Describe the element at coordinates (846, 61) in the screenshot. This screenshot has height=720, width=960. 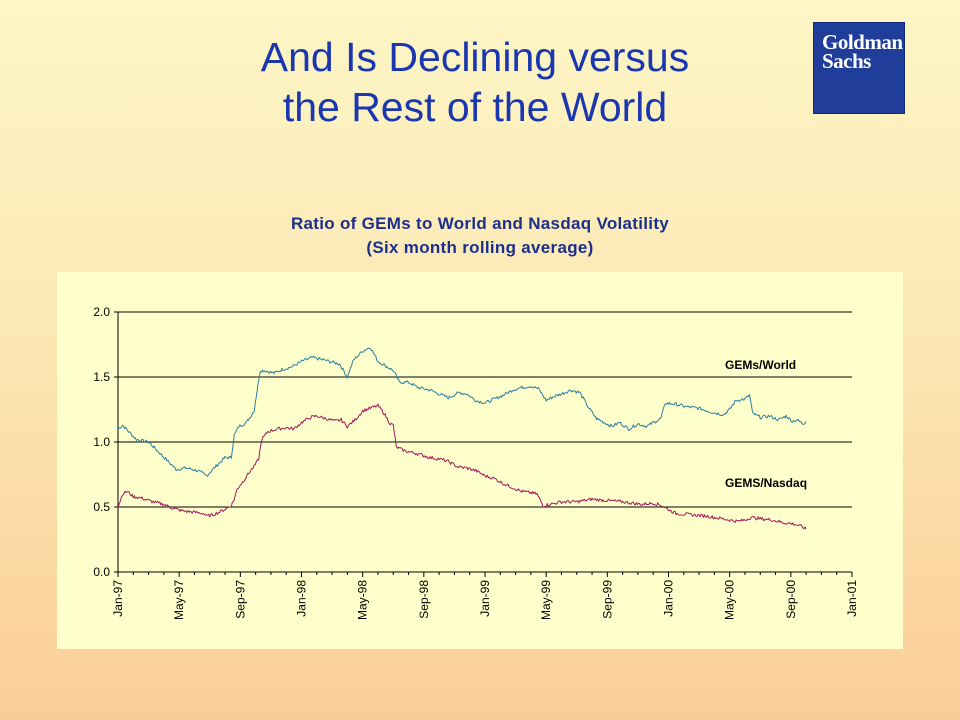
I see `logo-line-2: Sachs` at that location.